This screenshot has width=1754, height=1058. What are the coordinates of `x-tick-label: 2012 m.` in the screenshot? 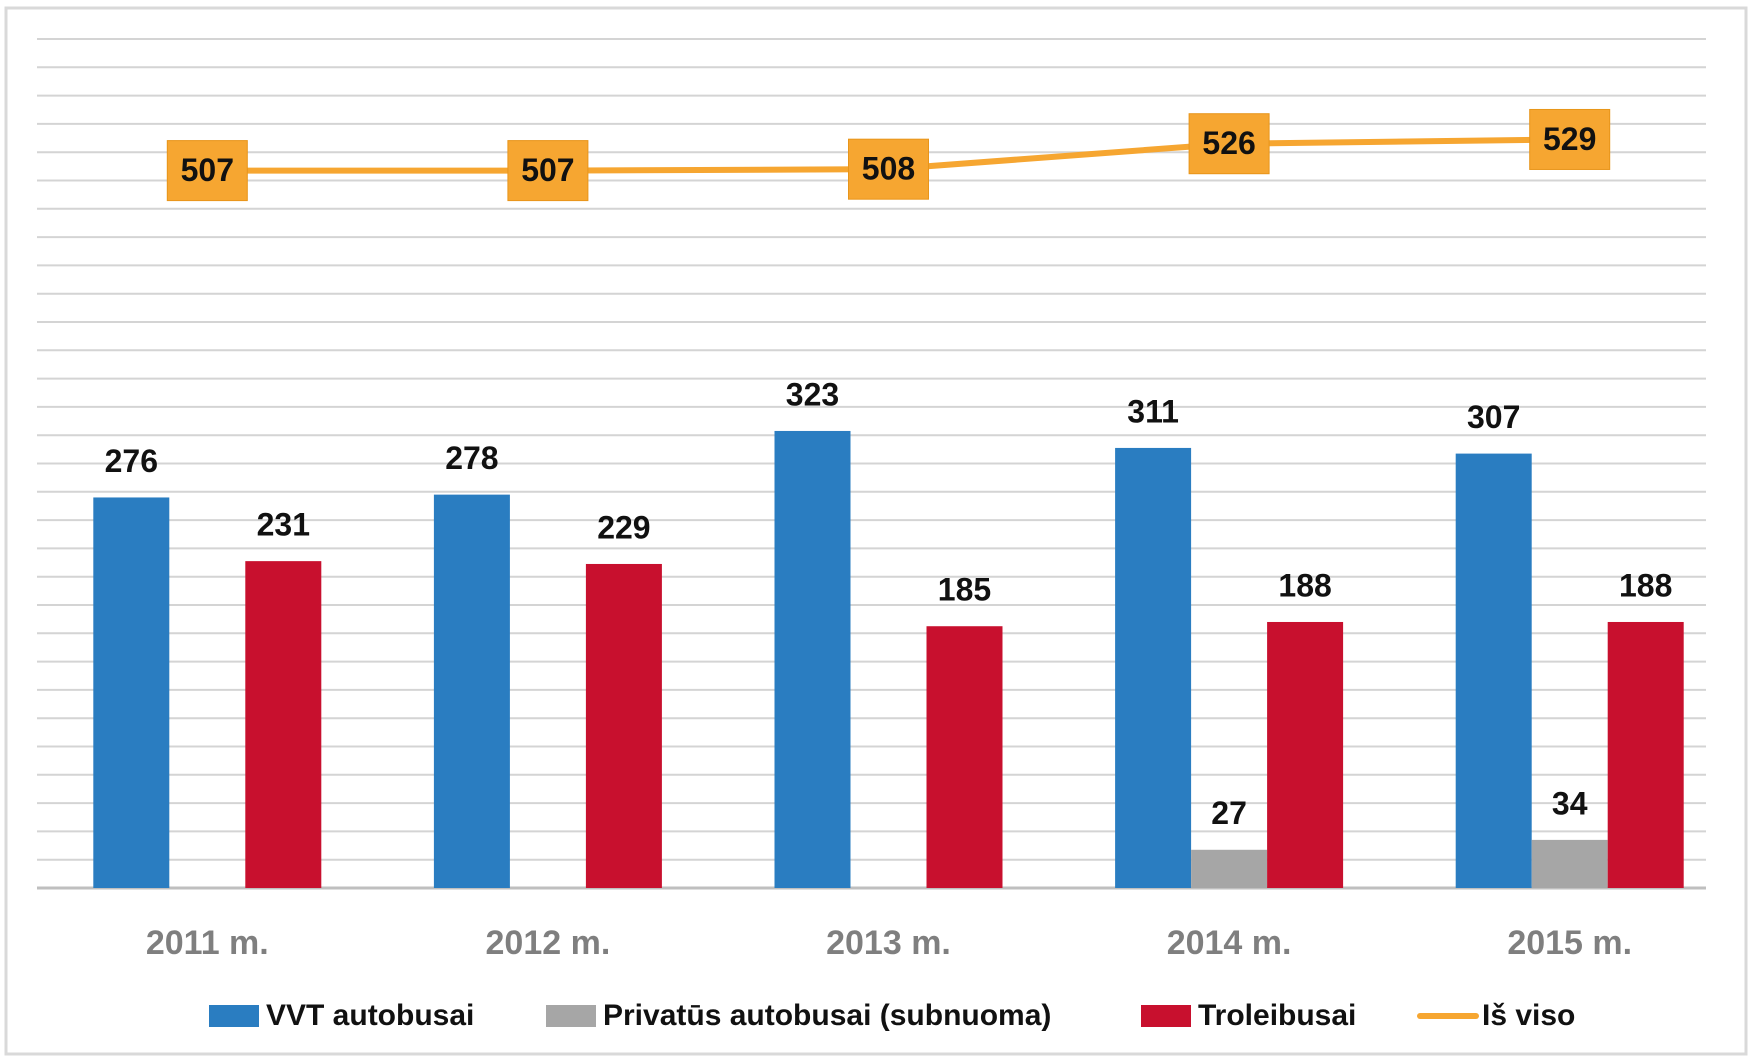 It's located at (548, 943).